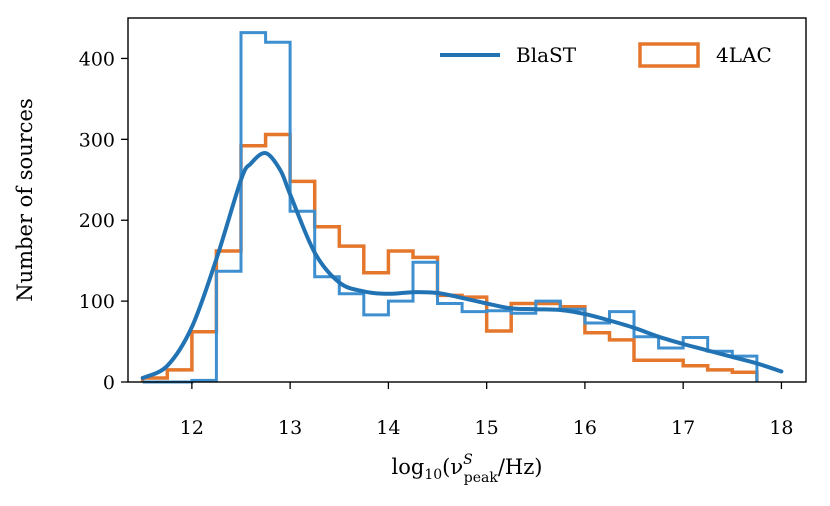  Describe the element at coordinates (25, 199) in the screenshot. I see `y-axis-label: Number of sources` at that location.